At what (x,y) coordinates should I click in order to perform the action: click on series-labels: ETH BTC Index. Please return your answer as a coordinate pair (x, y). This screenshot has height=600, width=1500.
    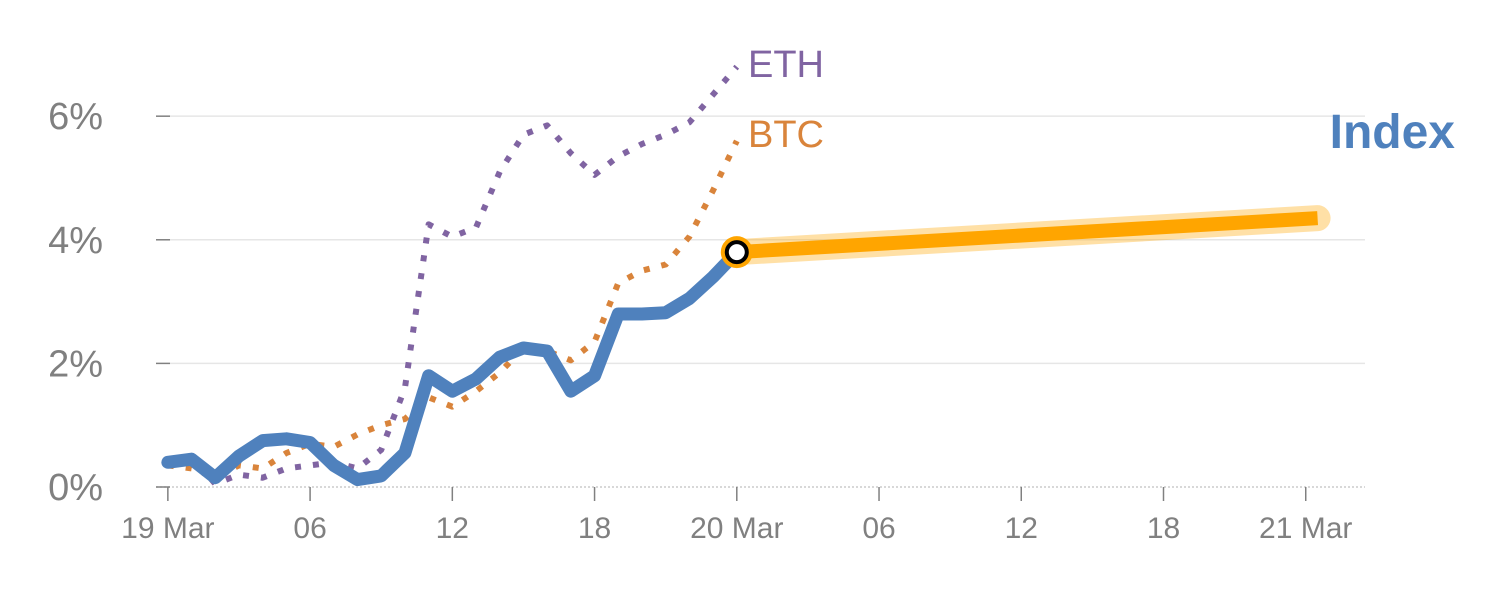
    Looking at the image, I should click on (1101, 101).